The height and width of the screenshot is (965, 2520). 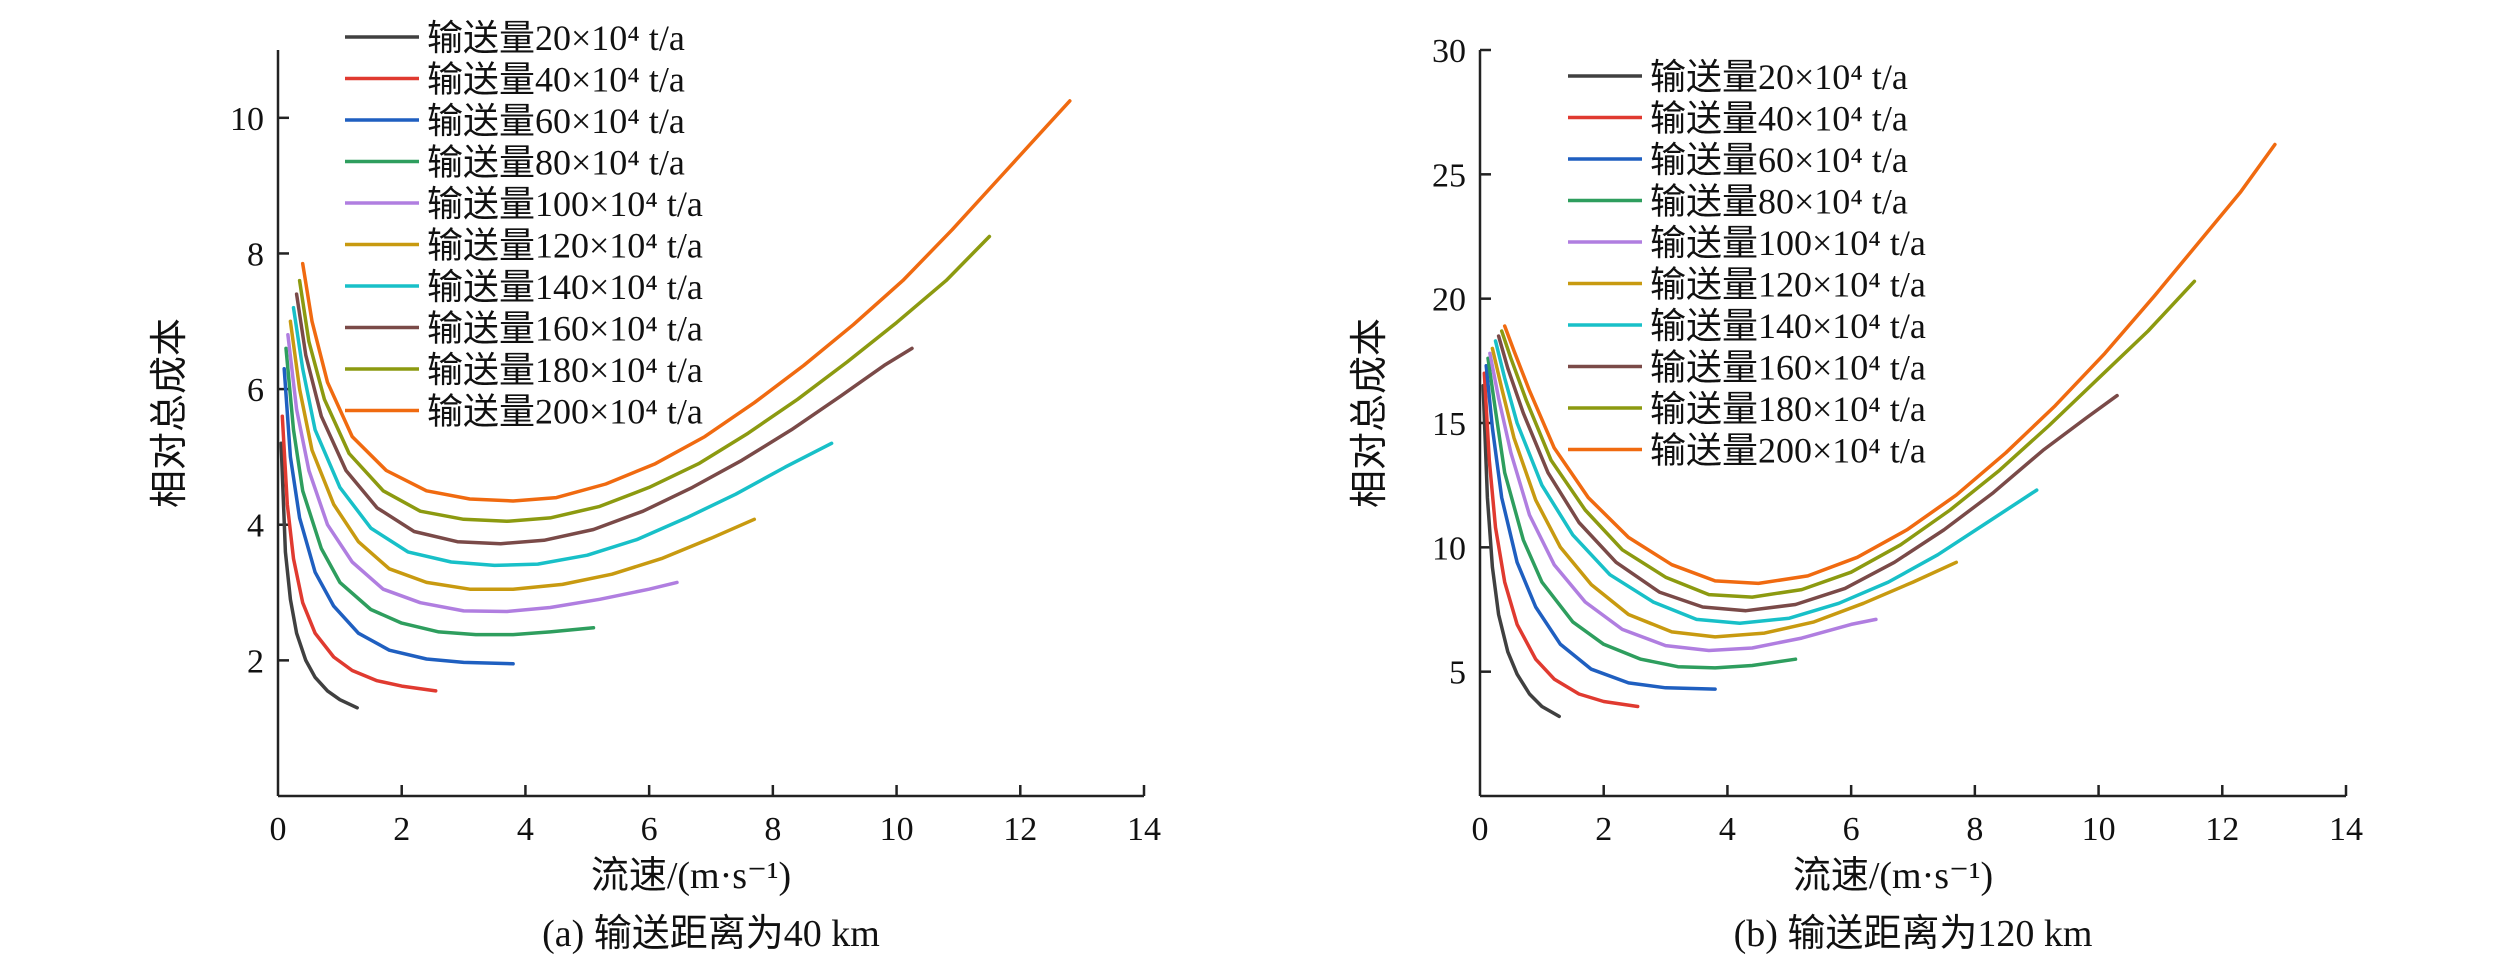 What do you see at coordinates (255, 254) in the screenshot?
I see `y-tick-label: 8` at bounding box center [255, 254].